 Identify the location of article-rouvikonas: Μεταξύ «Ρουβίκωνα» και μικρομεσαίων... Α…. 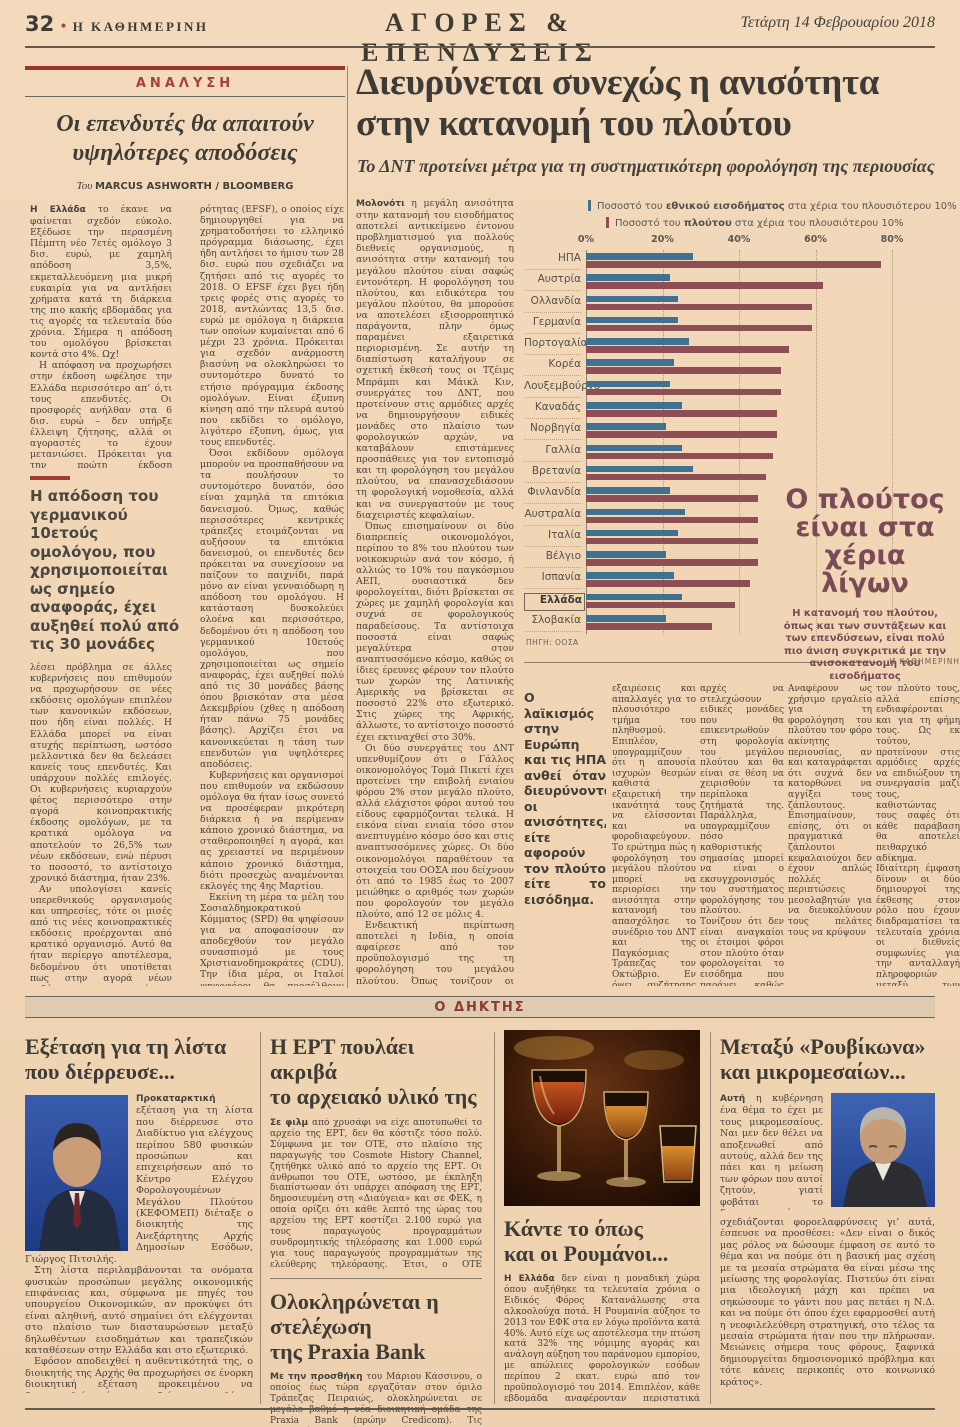
(827, 1218).